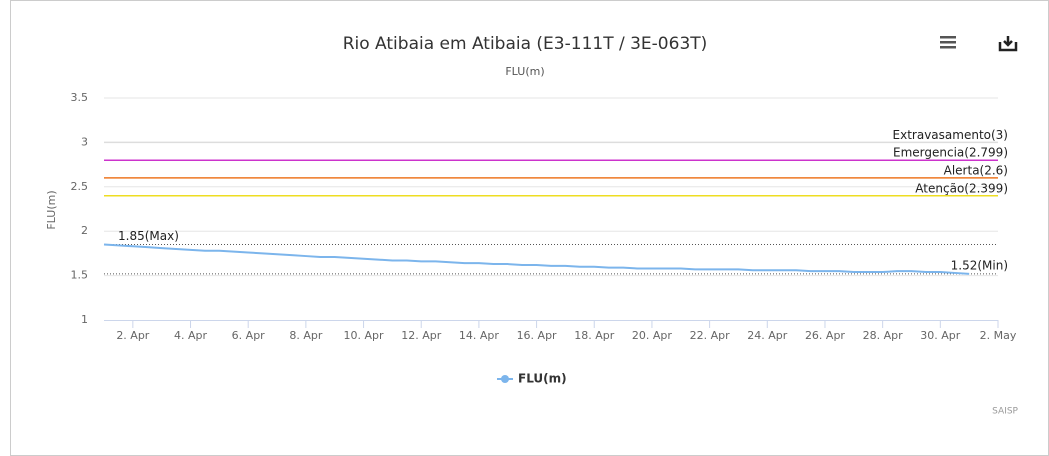 The image size is (1049, 456). I want to click on x-tick-label: 2. May, so click(998, 335).